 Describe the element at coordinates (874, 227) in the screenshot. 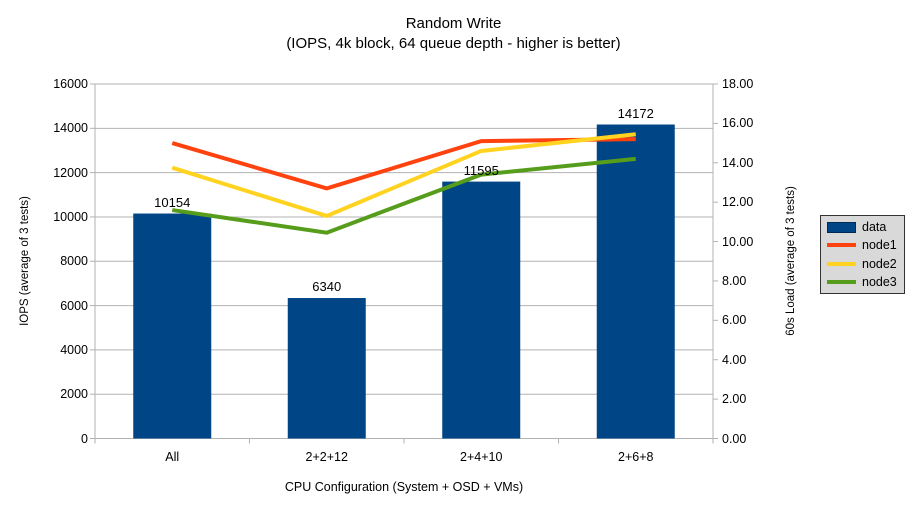

I see `legend-label-data: data` at that location.